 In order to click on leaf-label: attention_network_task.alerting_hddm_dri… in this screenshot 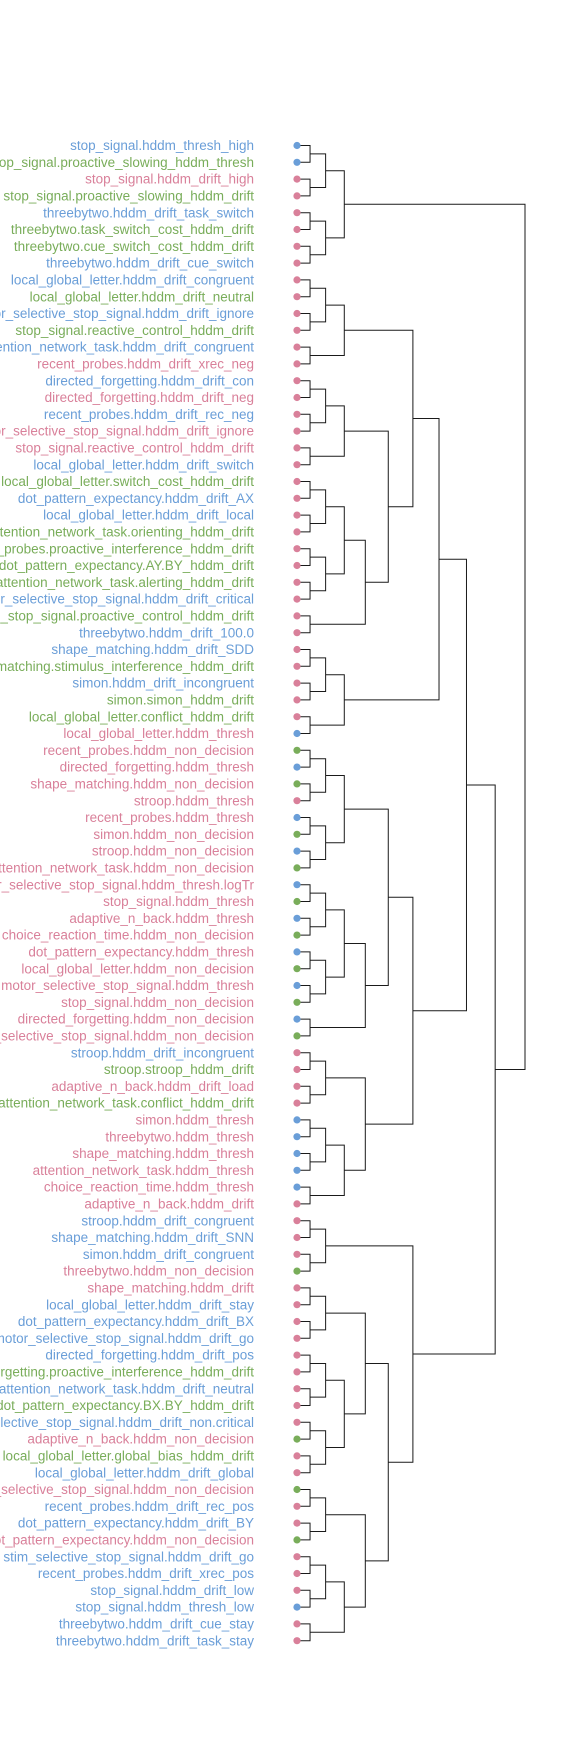, I will do `click(127, 582)`.